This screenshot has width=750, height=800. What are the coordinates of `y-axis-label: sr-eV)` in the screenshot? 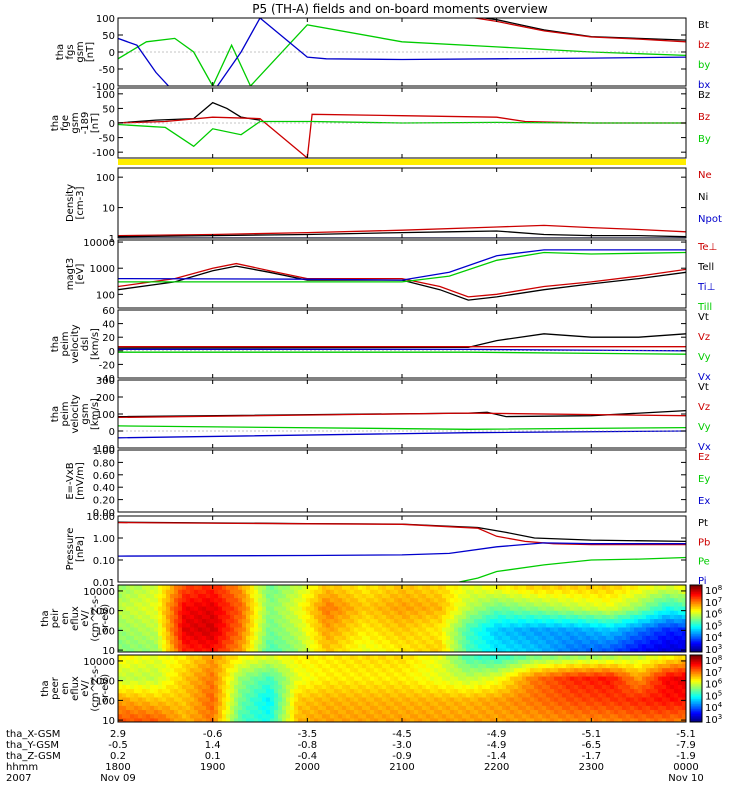 It's located at (105, 618).